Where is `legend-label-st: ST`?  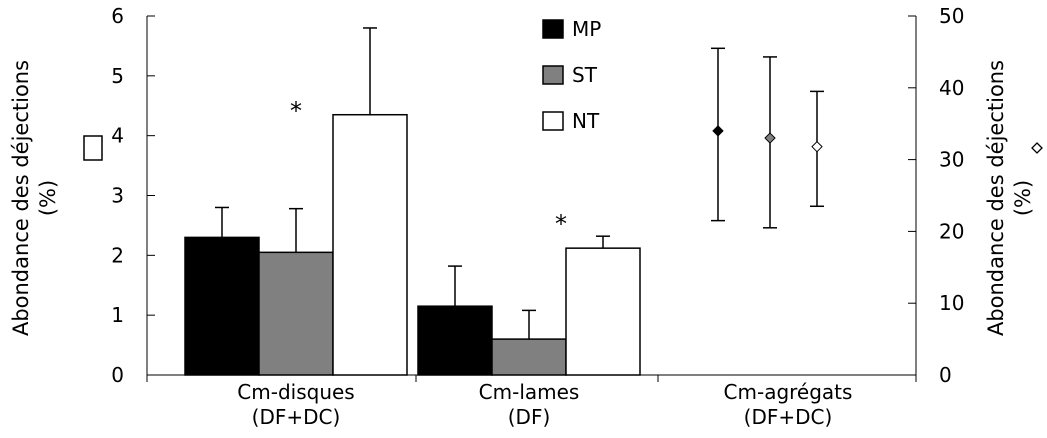
legend-label-st: ST is located at coordinates (585, 75).